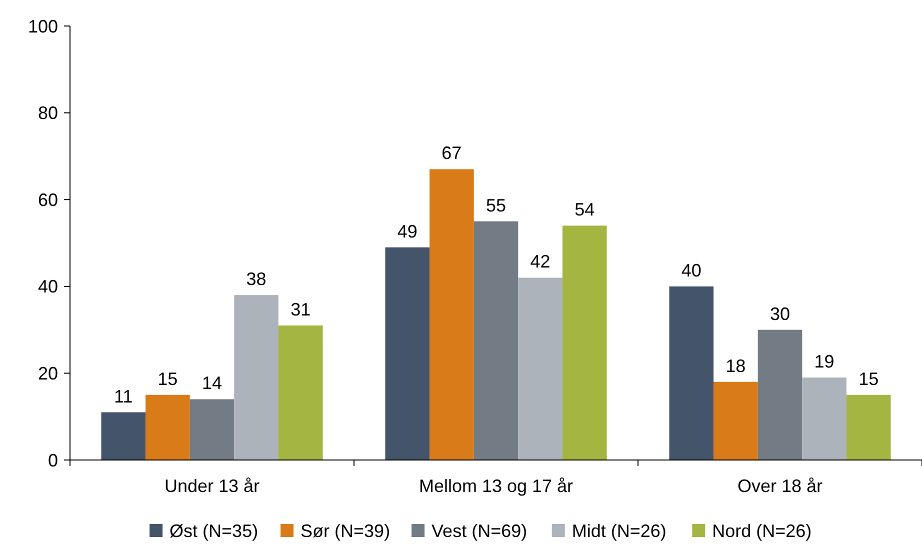  What do you see at coordinates (300, 309) in the screenshot?
I see `data-label: 31` at bounding box center [300, 309].